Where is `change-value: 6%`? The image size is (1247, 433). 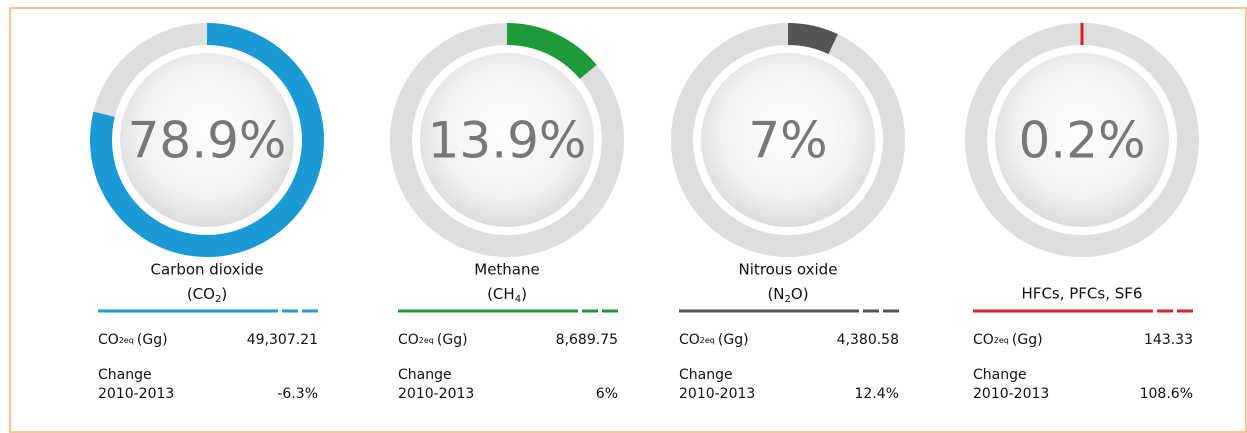
change-value: 6% is located at coordinates (607, 394).